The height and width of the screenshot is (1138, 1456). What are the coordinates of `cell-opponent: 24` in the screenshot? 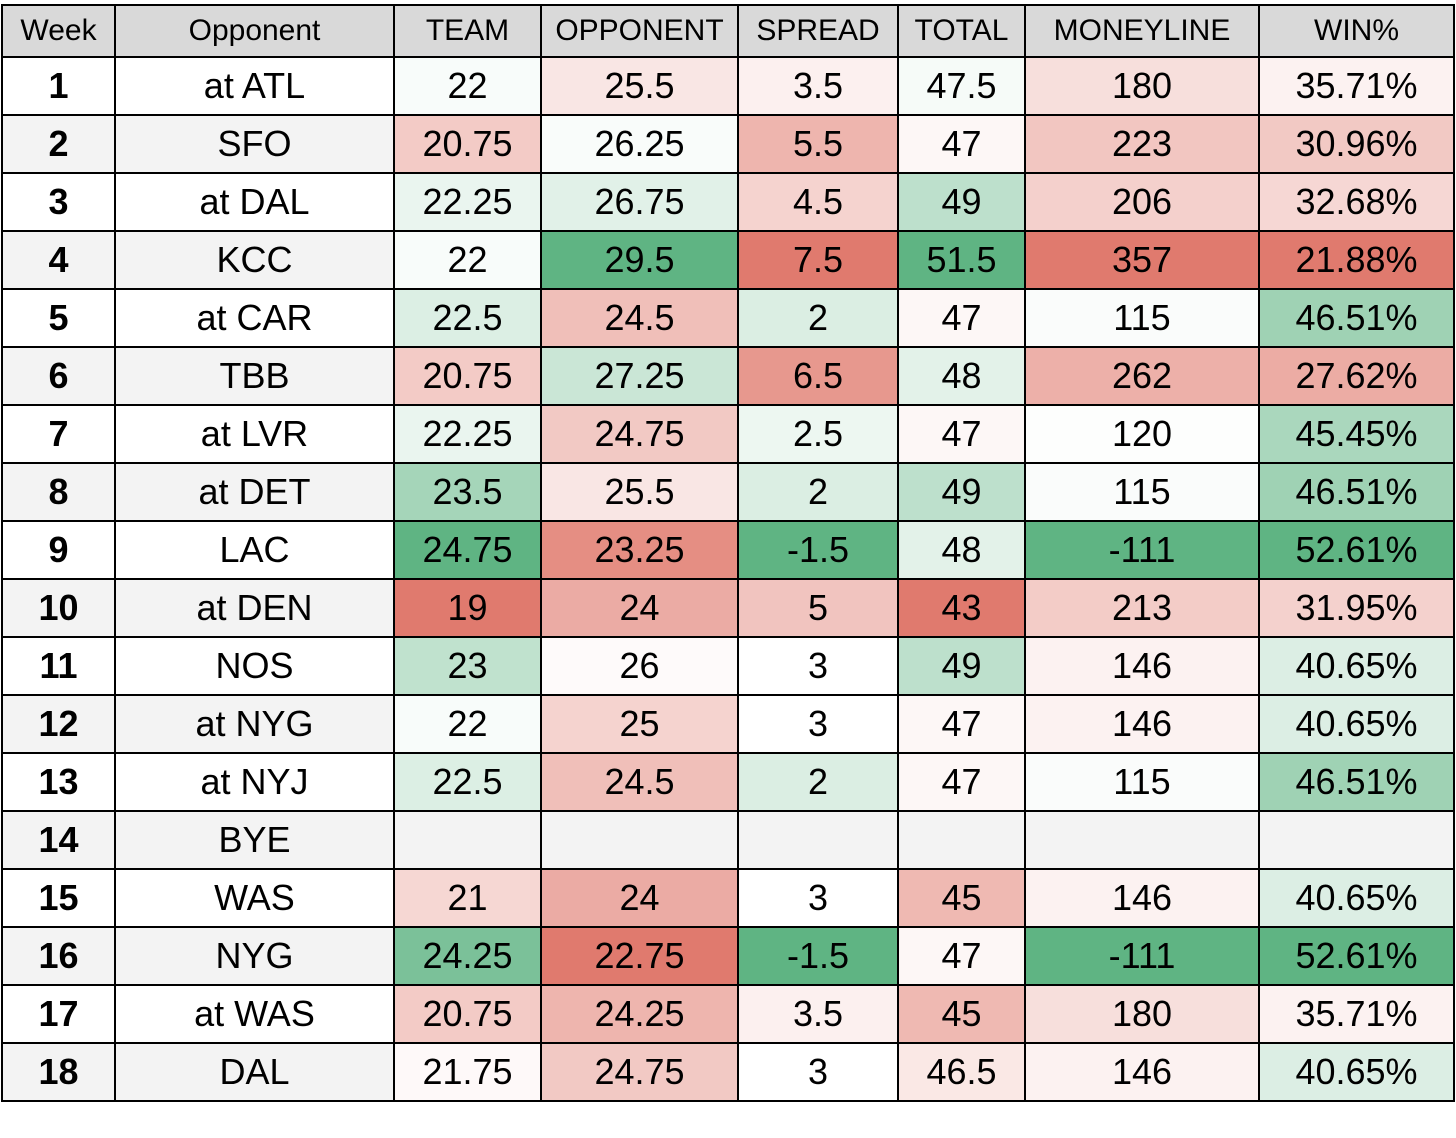 It's located at (639, 608).